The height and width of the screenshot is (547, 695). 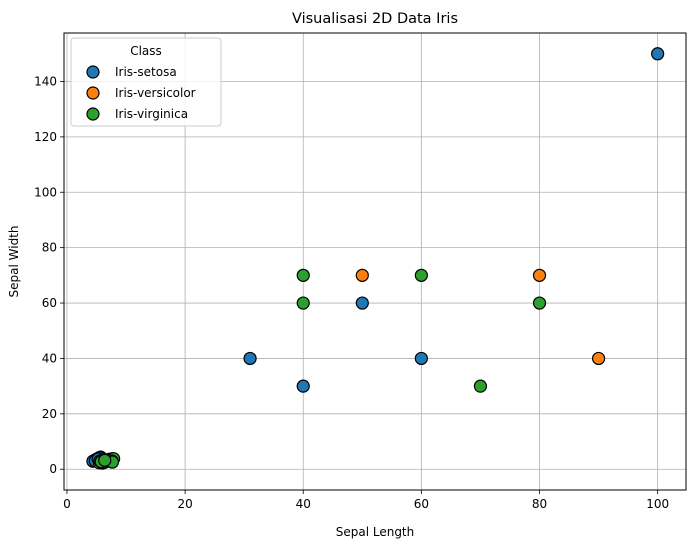 I want to click on legend-box, so click(x=146, y=82).